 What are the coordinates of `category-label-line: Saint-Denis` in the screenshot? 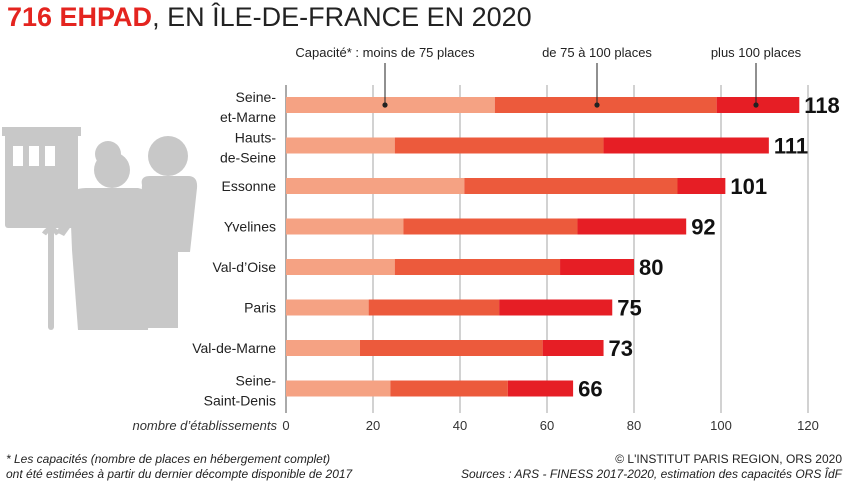 It's located at (240, 401).